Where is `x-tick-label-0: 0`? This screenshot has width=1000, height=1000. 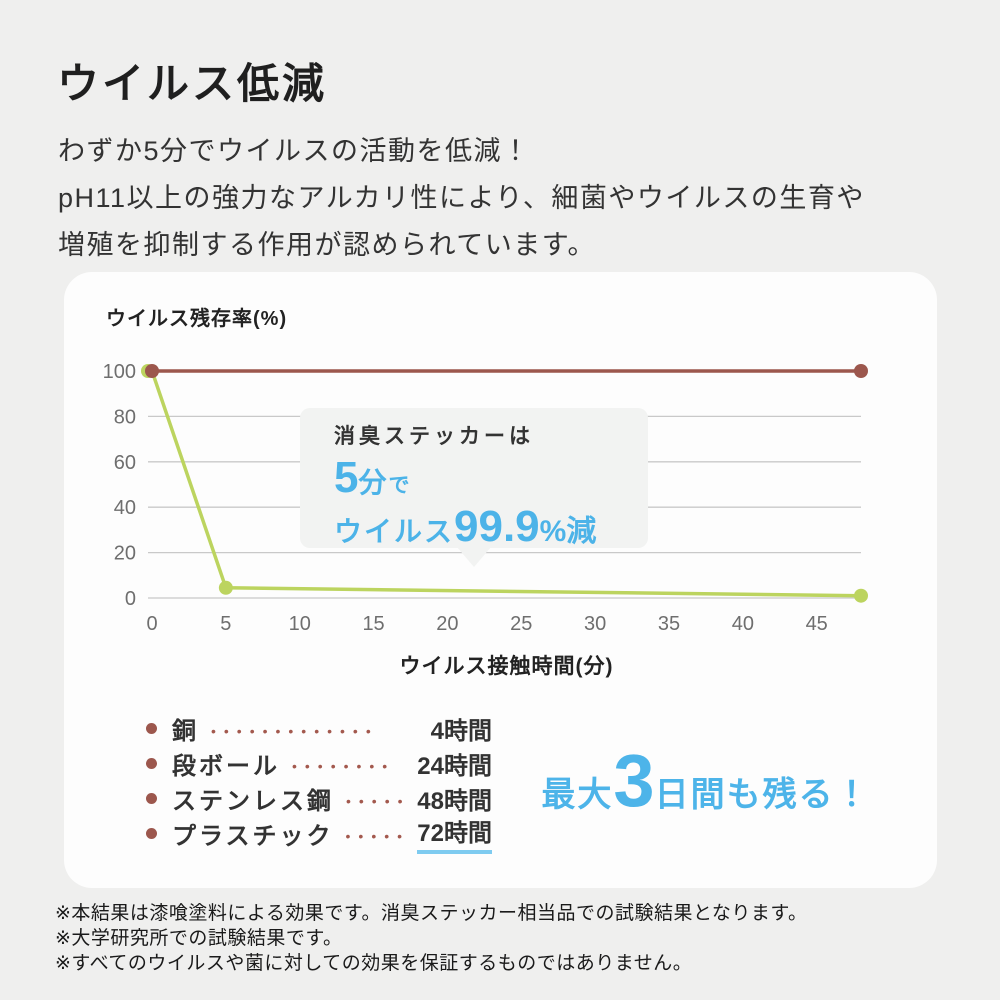
x-tick-label-0: 0 is located at coordinates (151, 624).